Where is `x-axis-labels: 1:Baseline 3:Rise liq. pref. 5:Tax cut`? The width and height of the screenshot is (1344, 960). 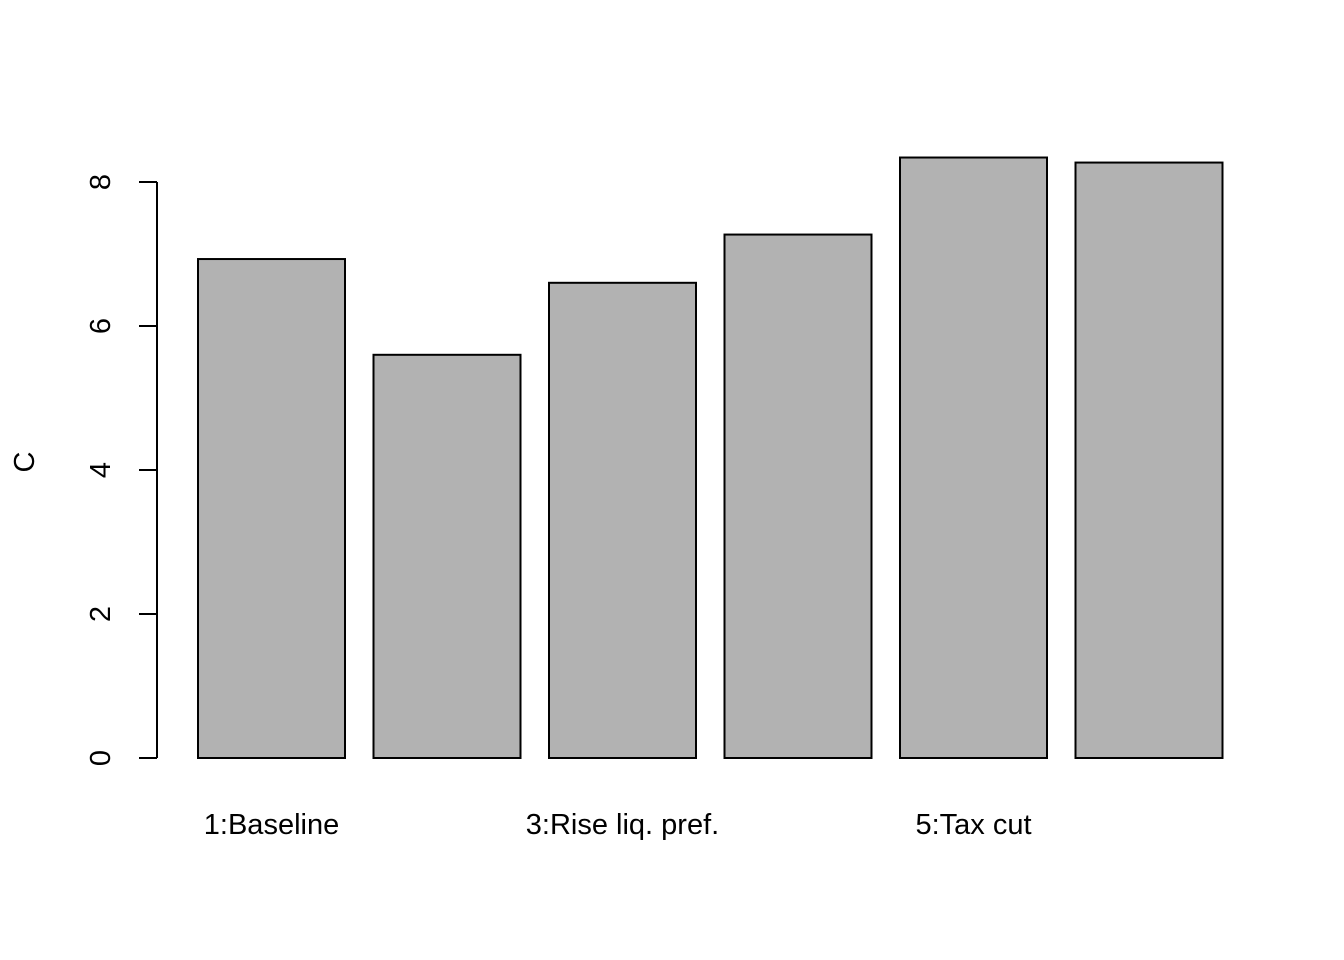 x-axis-labels: 1:Baseline 3:Rise liq. pref. 5:Tax cut is located at coordinates (618, 825).